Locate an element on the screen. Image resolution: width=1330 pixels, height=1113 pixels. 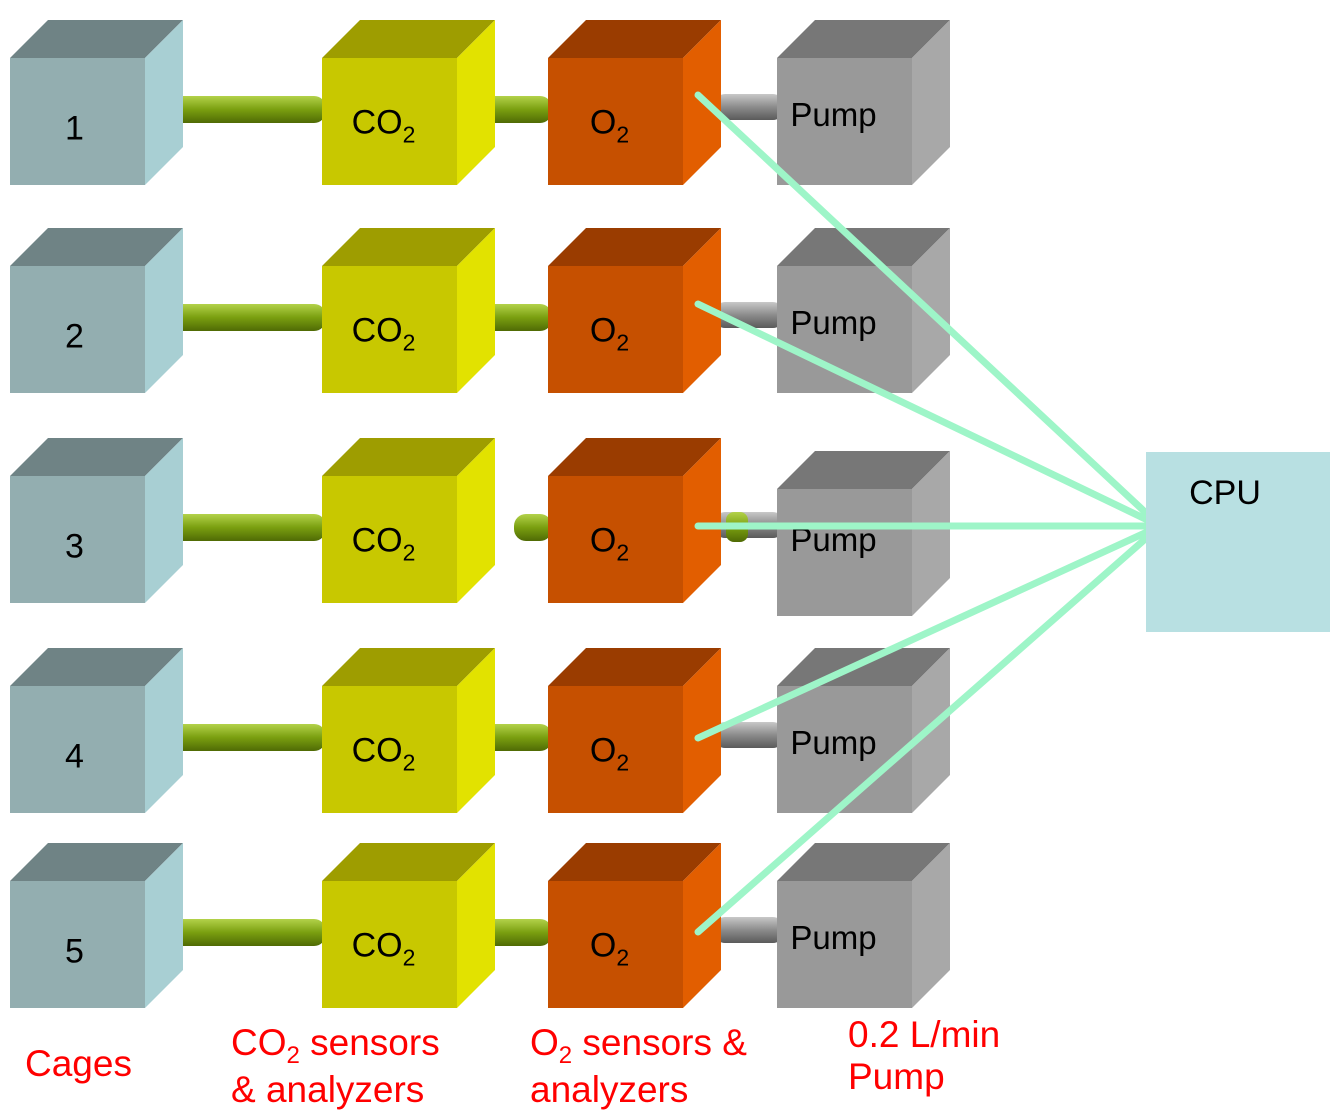
pump-box-4: Pump is located at coordinates (863, 730).